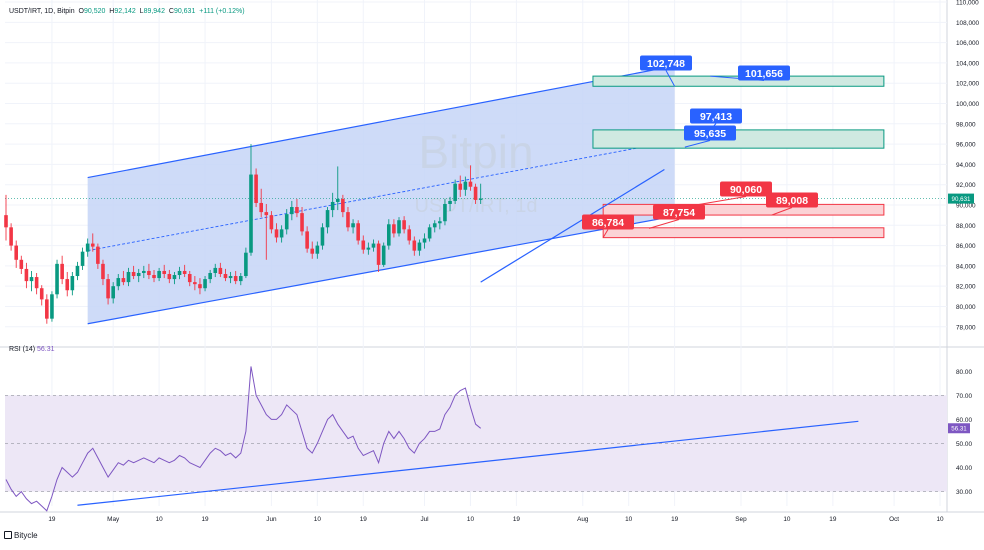 This screenshot has height=550, width=984. What do you see at coordinates (966, 287) in the screenshot?
I see `price-tick-label: 82,000` at bounding box center [966, 287].